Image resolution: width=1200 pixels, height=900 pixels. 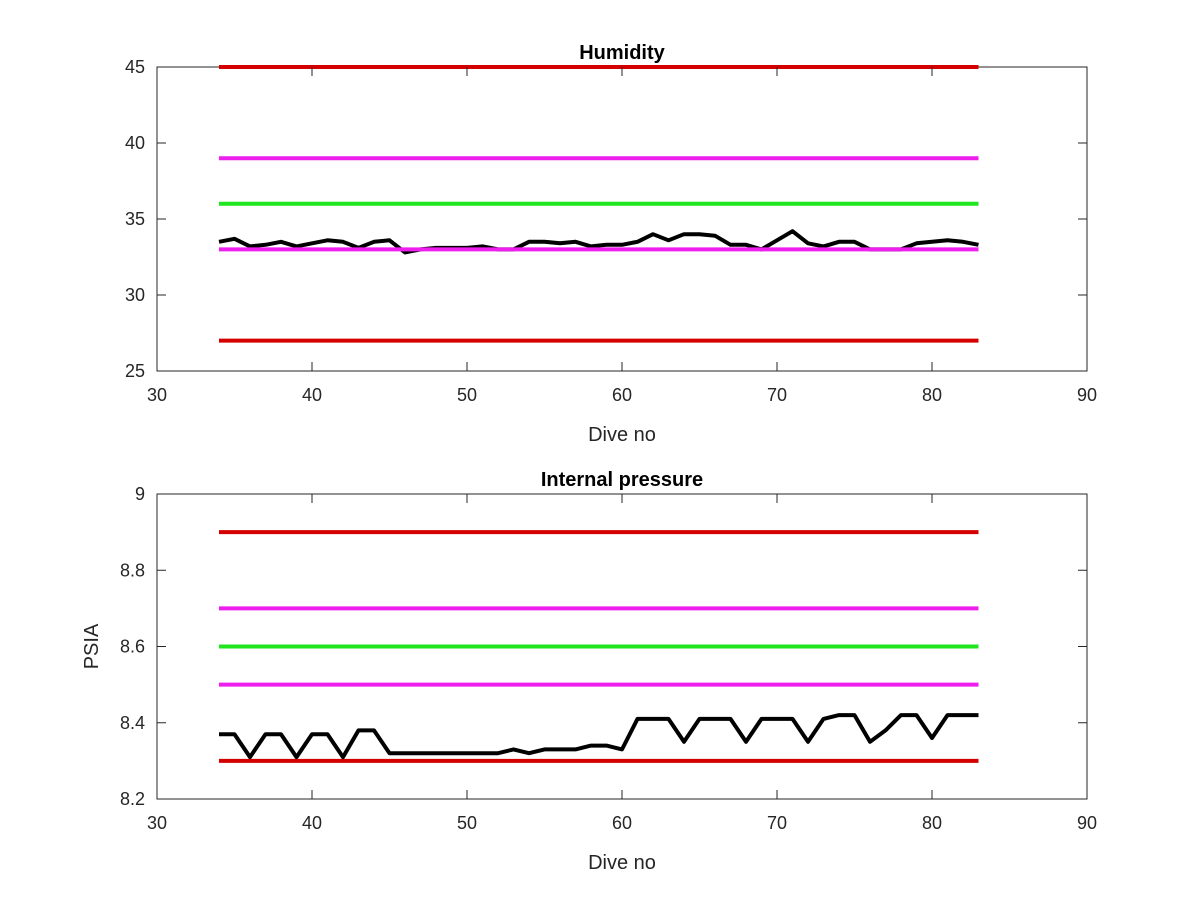 What do you see at coordinates (132, 723) in the screenshot?
I see `y-tick-label: 8.4` at bounding box center [132, 723].